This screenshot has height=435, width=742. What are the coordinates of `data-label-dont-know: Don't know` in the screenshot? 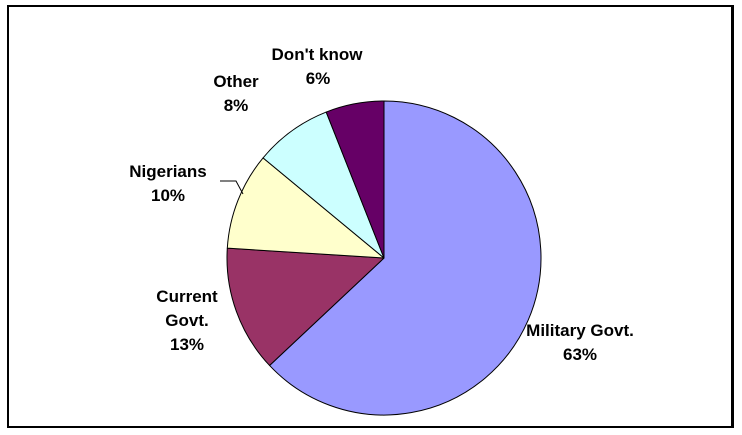 It's located at (318, 54).